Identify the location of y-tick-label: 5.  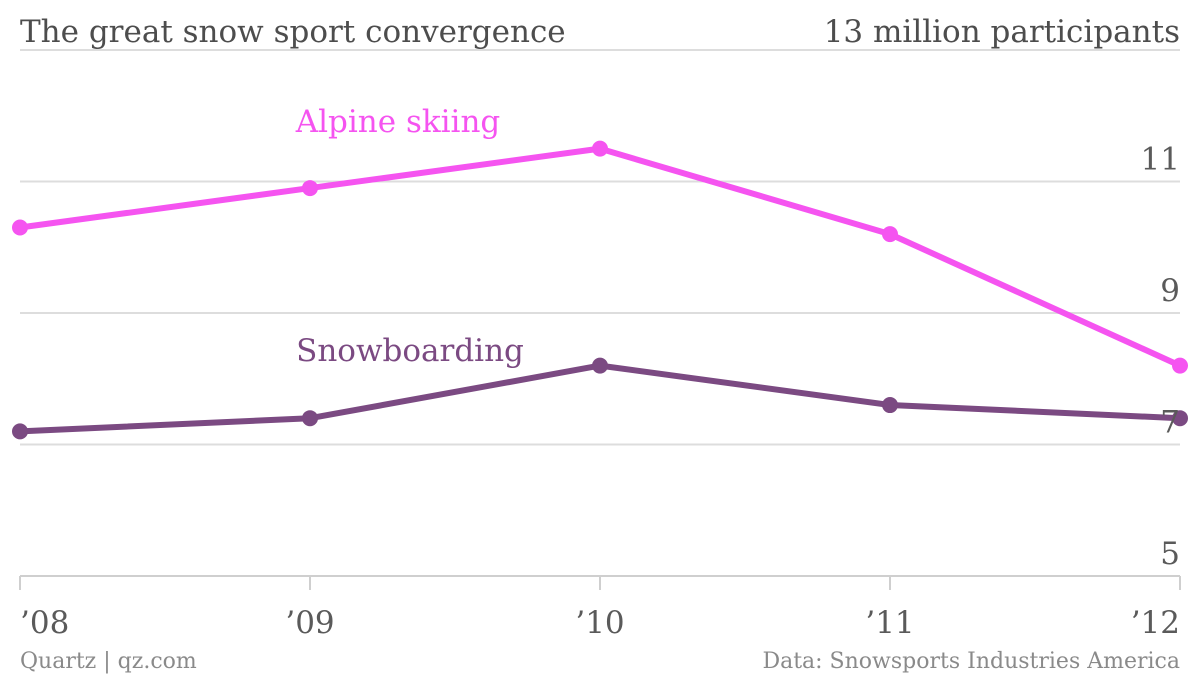
(1170, 554).